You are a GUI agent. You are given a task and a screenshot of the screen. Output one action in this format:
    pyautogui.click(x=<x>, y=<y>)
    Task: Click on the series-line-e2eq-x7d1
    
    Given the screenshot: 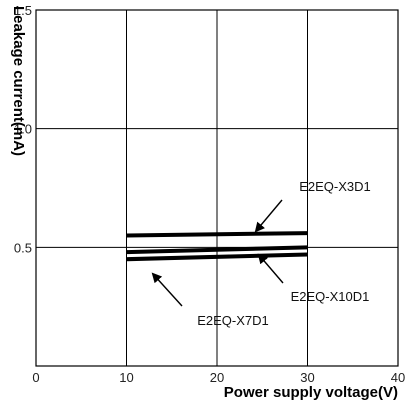 What is the action you would take?
    pyautogui.click(x=217, y=257)
    